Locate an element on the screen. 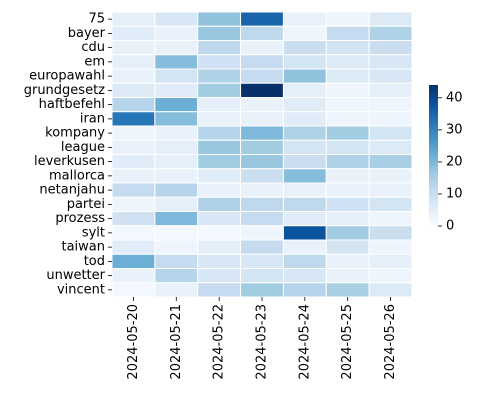 This screenshot has width=500, height=400. column-label: 2024-05-23 is located at coordinates (262, 342).